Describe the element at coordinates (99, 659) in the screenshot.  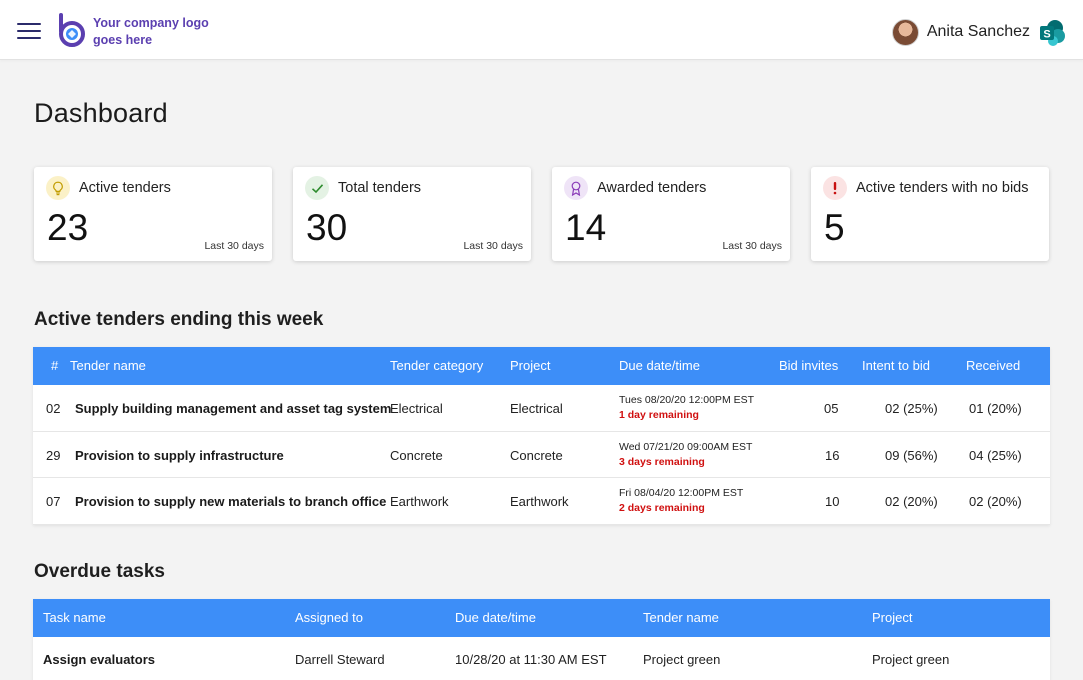
I see `task-name-link: Assign evaluators` at that location.